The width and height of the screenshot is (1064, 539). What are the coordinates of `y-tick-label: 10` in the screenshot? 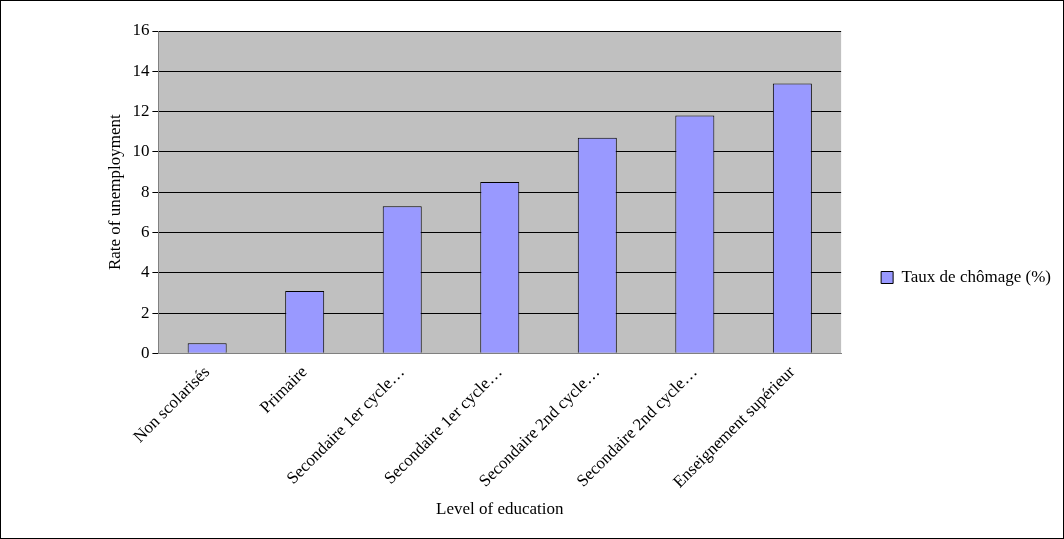 It's located at (141, 151).